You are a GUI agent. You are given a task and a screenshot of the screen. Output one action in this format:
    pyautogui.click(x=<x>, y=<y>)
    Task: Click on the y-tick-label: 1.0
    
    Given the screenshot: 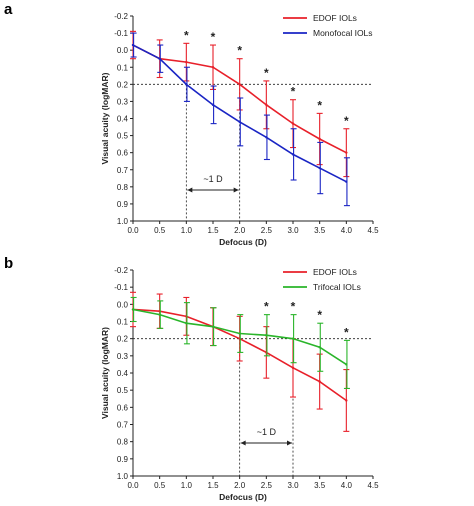 What is the action you would take?
    pyautogui.click(x=123, y=476)
    